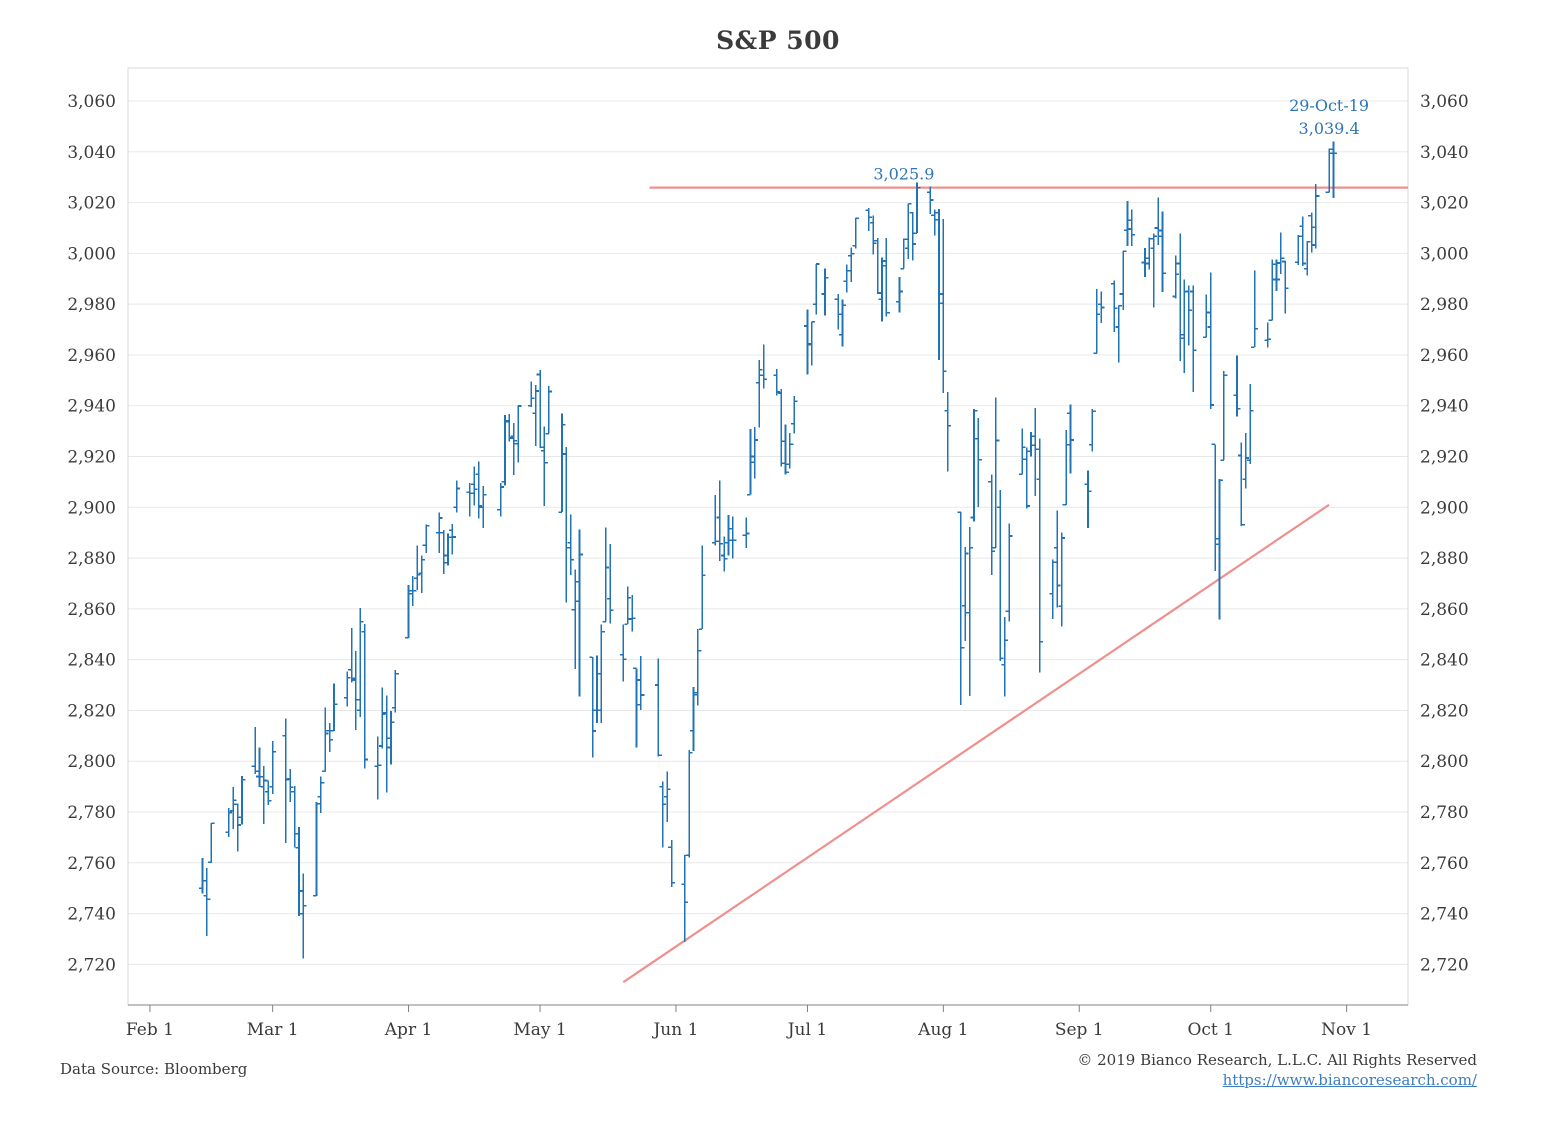 This screenshot has height=1144, width=1556. What do you see at coordinates (91, 915) in the screenshot?
I see `y-axis-label-left: 2,740` at bounding box center [91, 915].